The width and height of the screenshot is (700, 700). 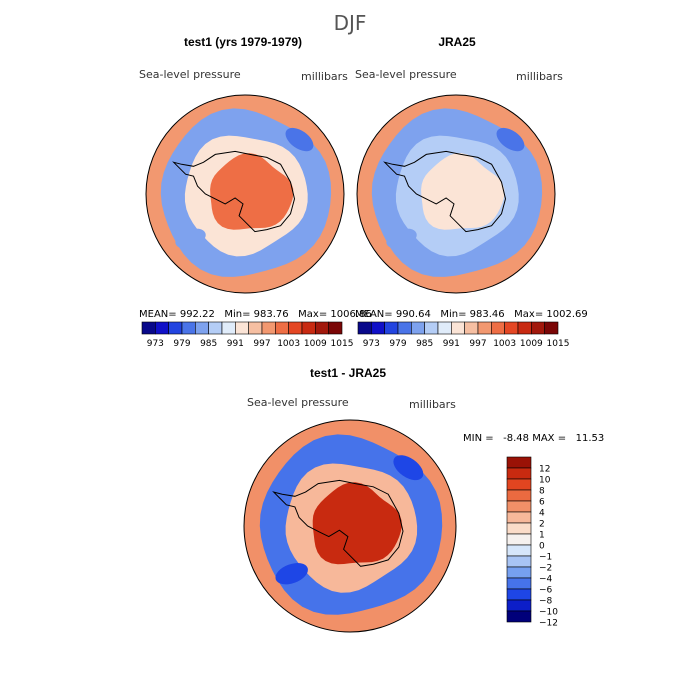 I want to click on panel-c-colorbar-tick-label: −2, so click(x=545, y=569).